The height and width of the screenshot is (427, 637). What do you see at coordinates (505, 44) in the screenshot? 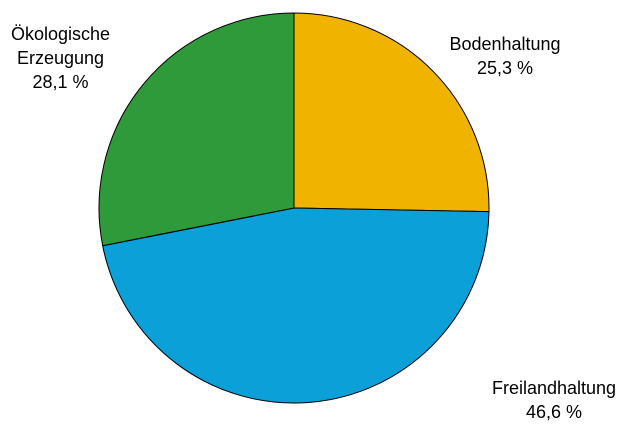
I see `slice-name-bodenhaltung: Bodenhaltung` at bounding box center [505, 44].